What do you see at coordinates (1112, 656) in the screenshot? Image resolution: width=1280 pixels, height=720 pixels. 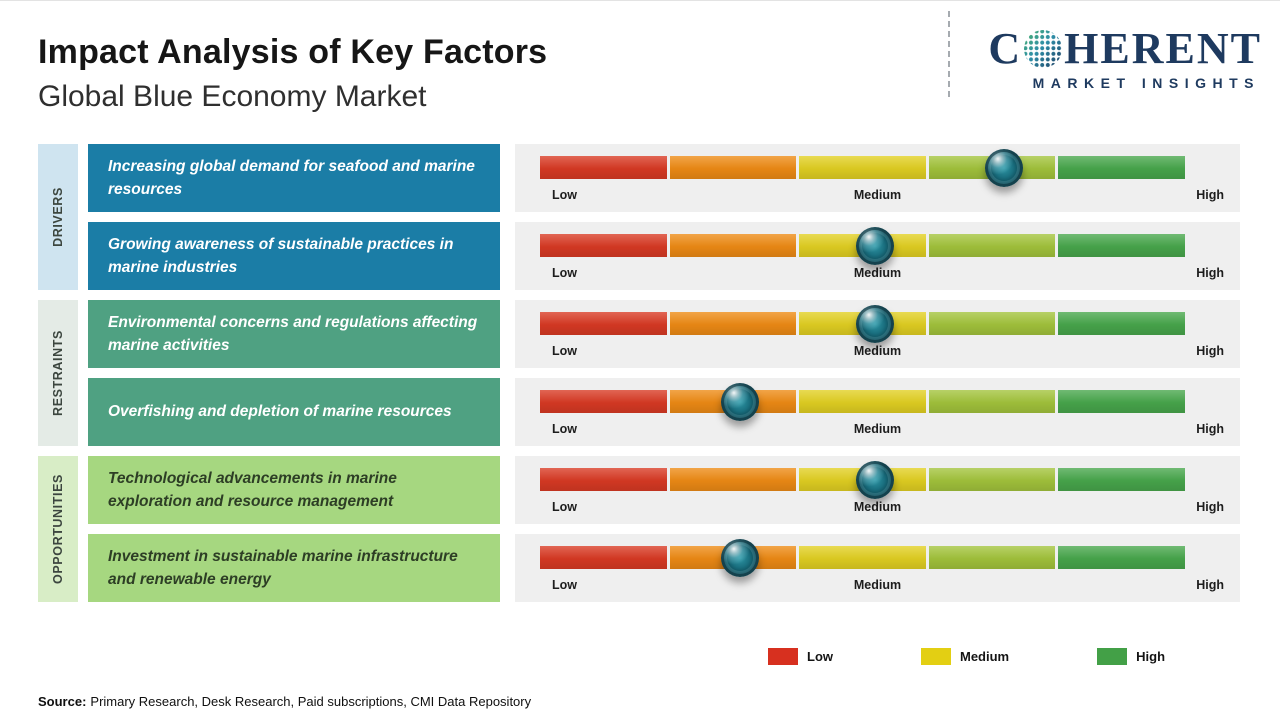 I see `legend-swatch-high` at bounding box center [1112, 656].